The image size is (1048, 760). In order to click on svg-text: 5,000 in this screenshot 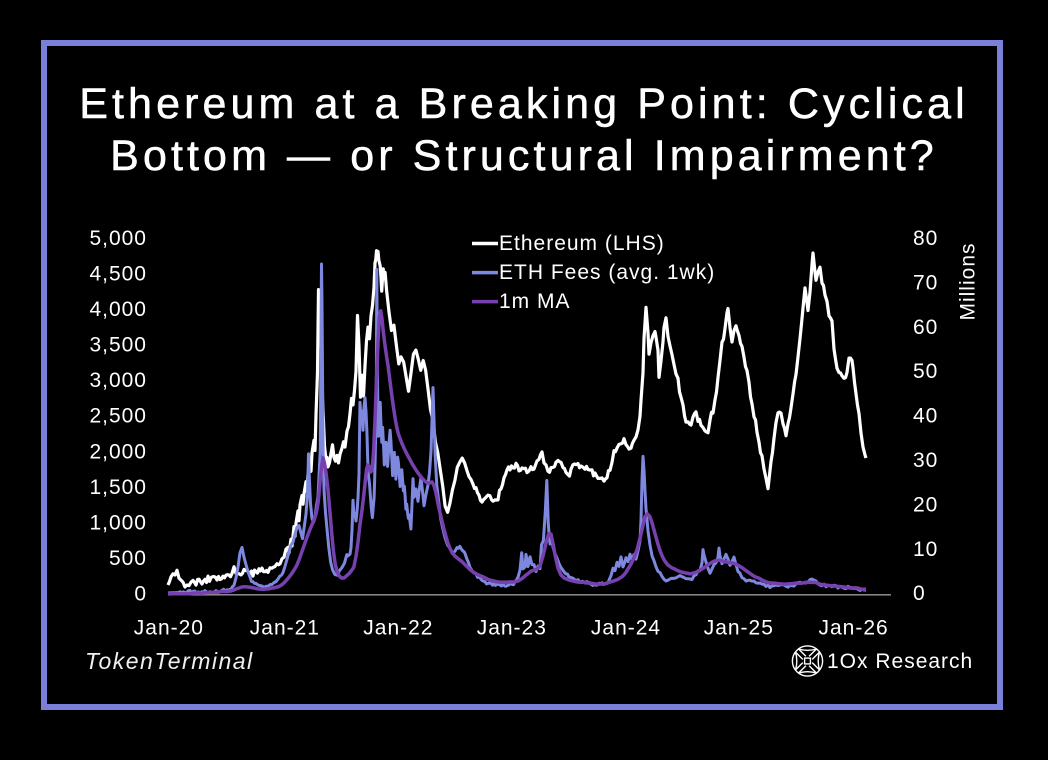, I will do `click(118, 238)`.